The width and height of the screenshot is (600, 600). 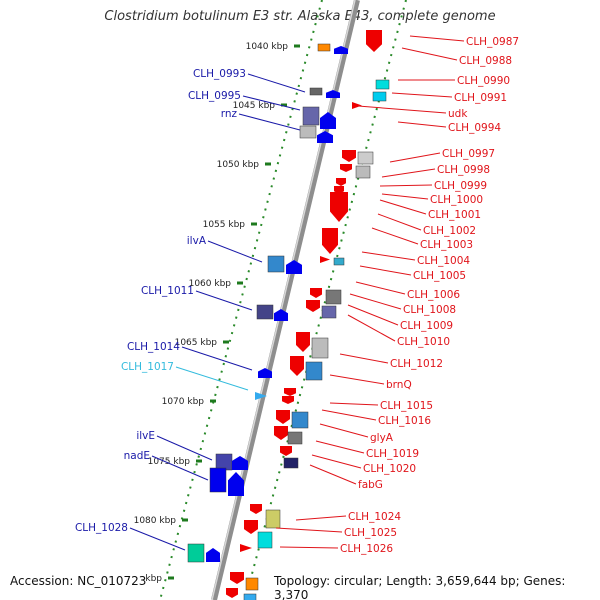 I want to click on gene-label: CLH_0994, so click(x=474, y=128).